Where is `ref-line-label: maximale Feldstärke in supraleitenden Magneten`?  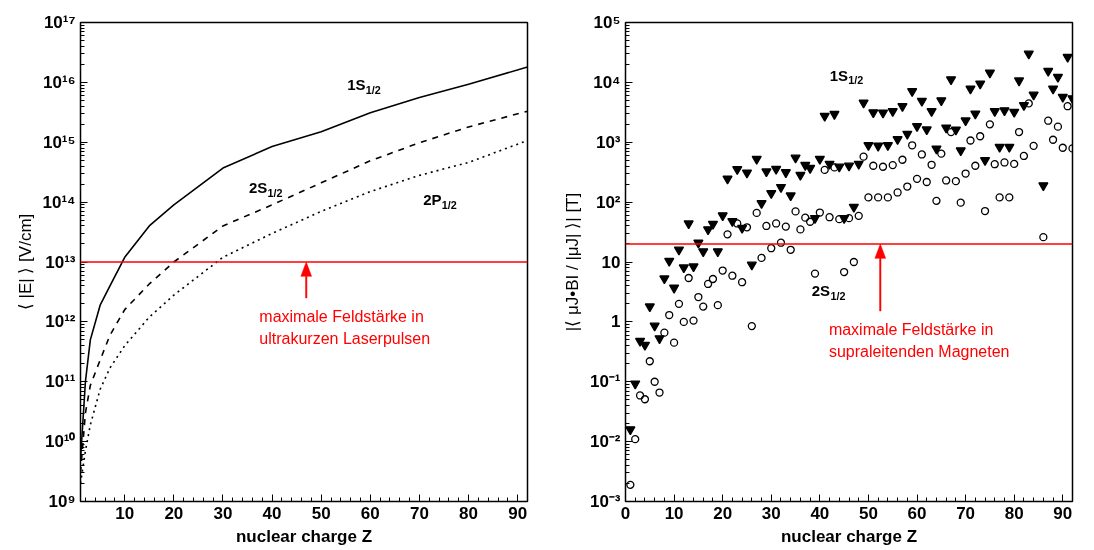
ref-line-label: maximale Feldstärke in supraleitenden Magneten is located at coordinates (919, 340).